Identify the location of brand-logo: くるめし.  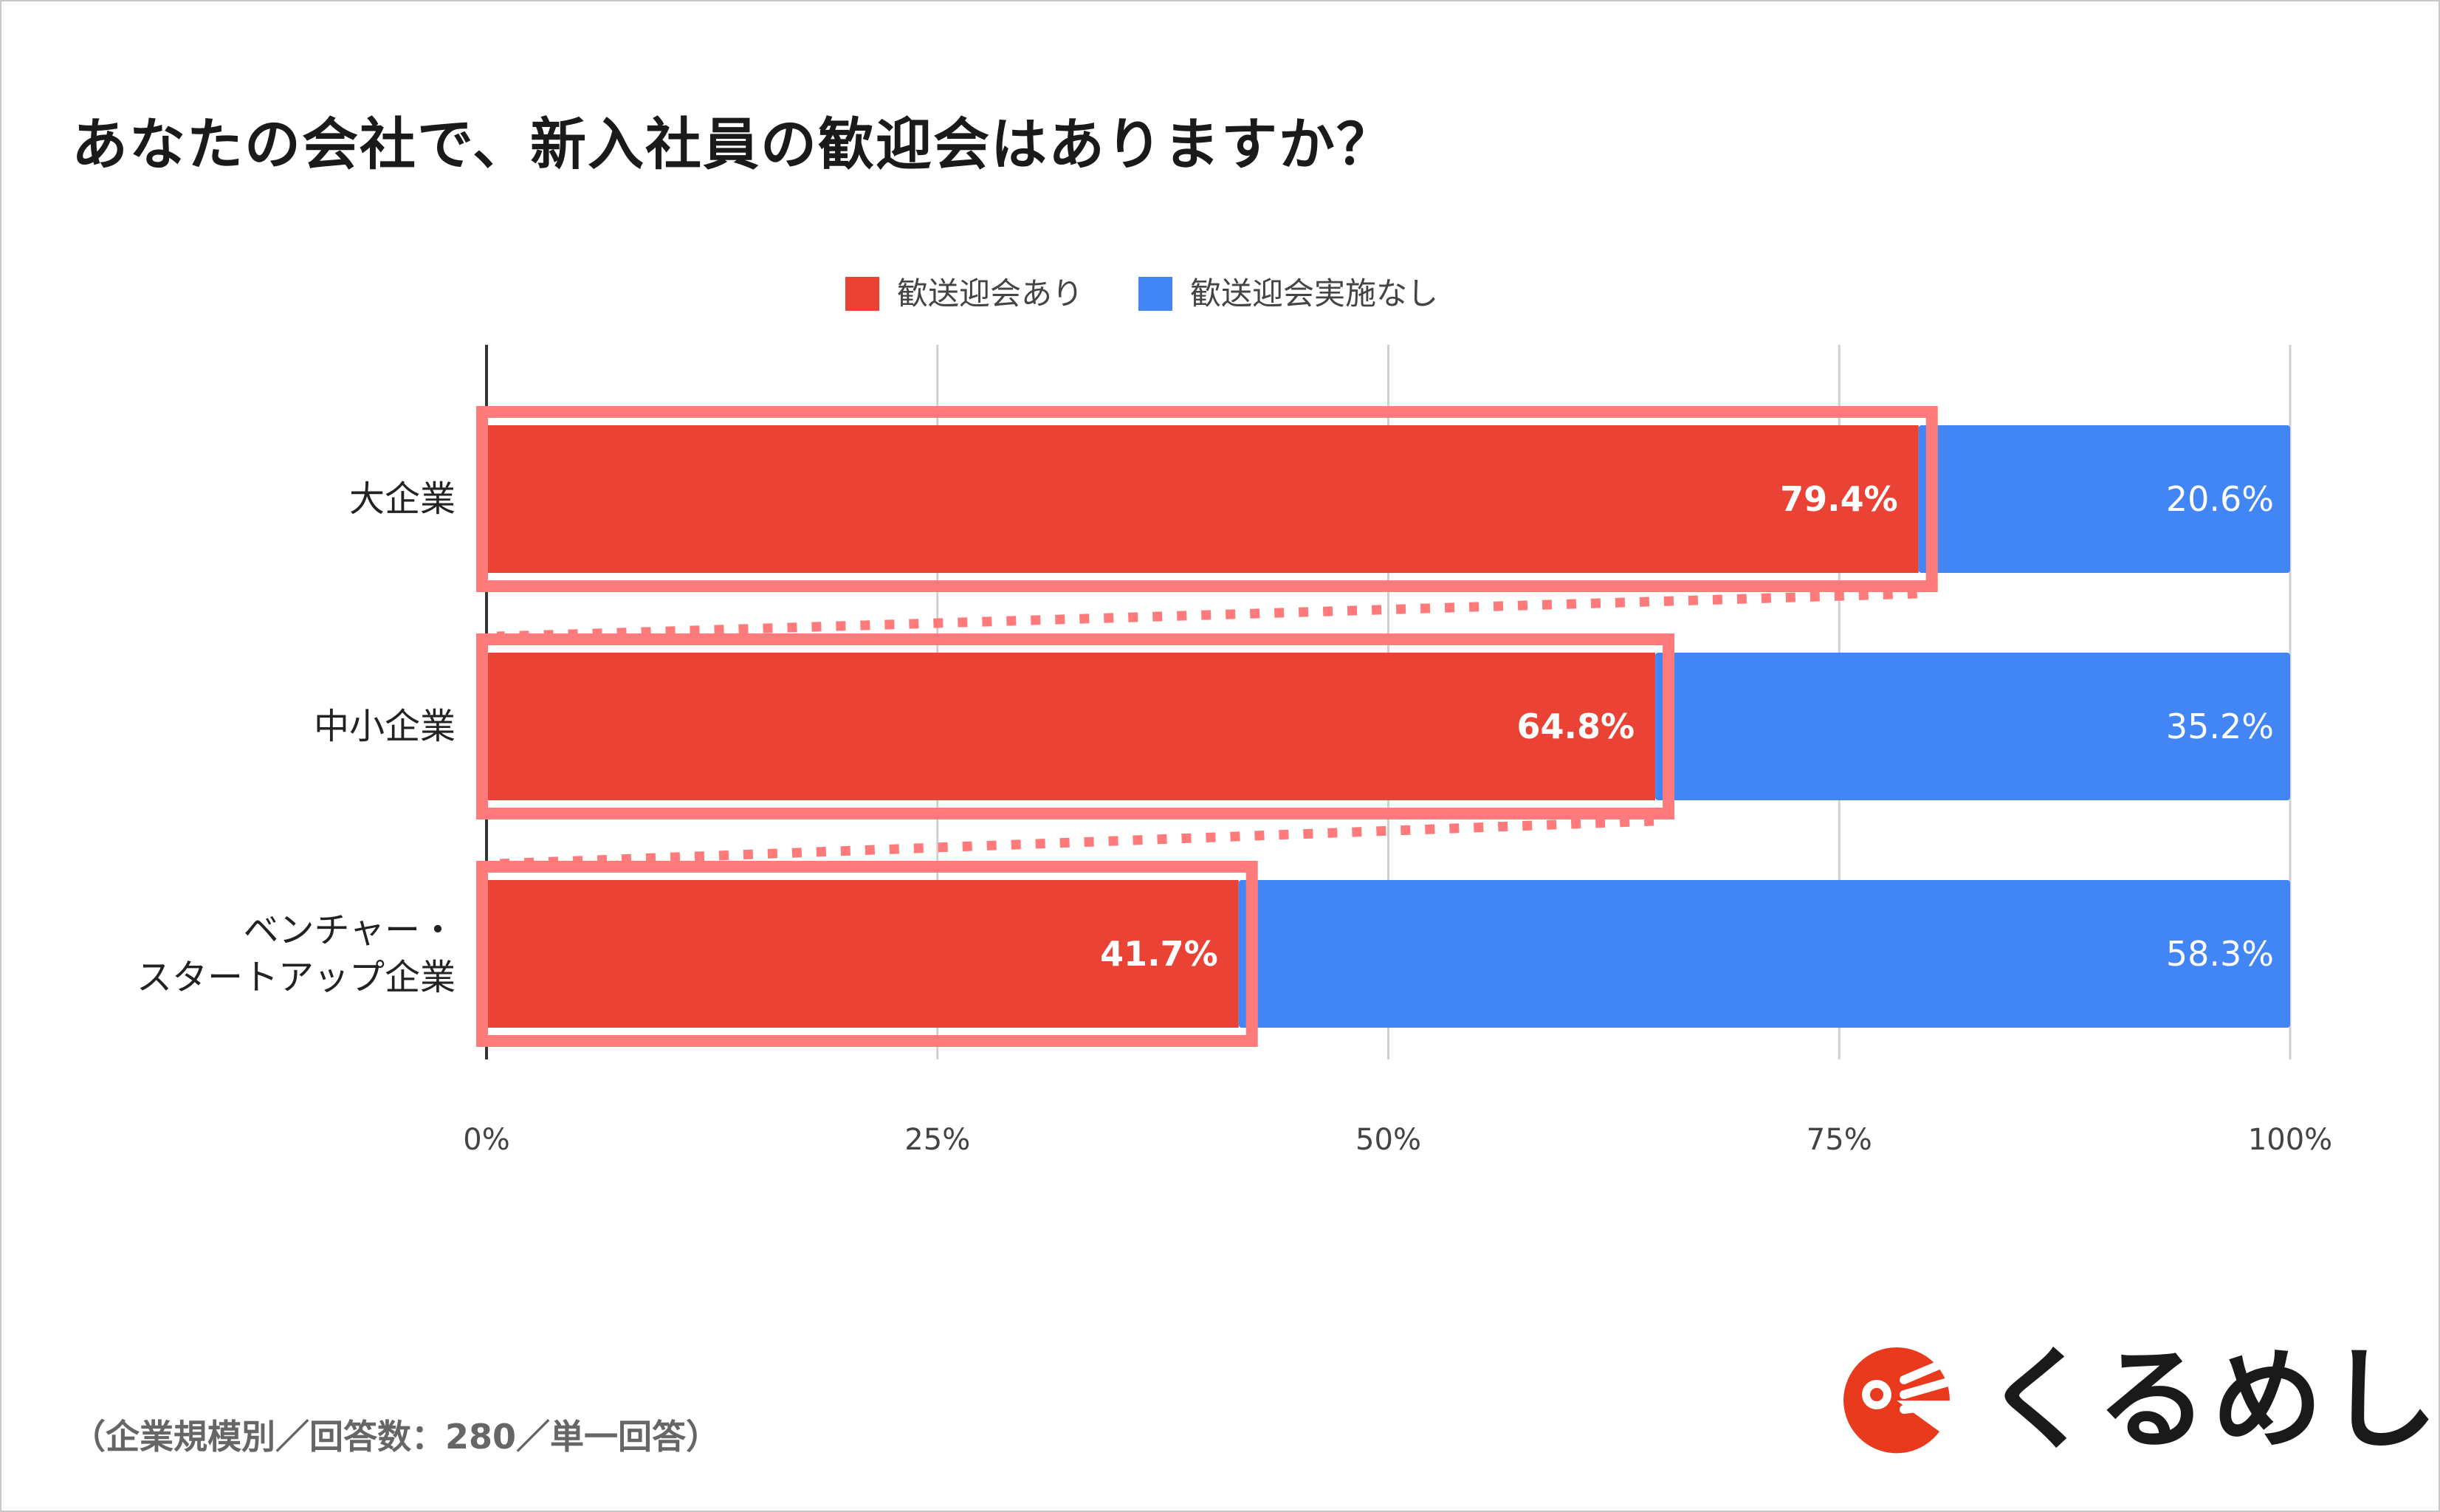
(2126, 1400).